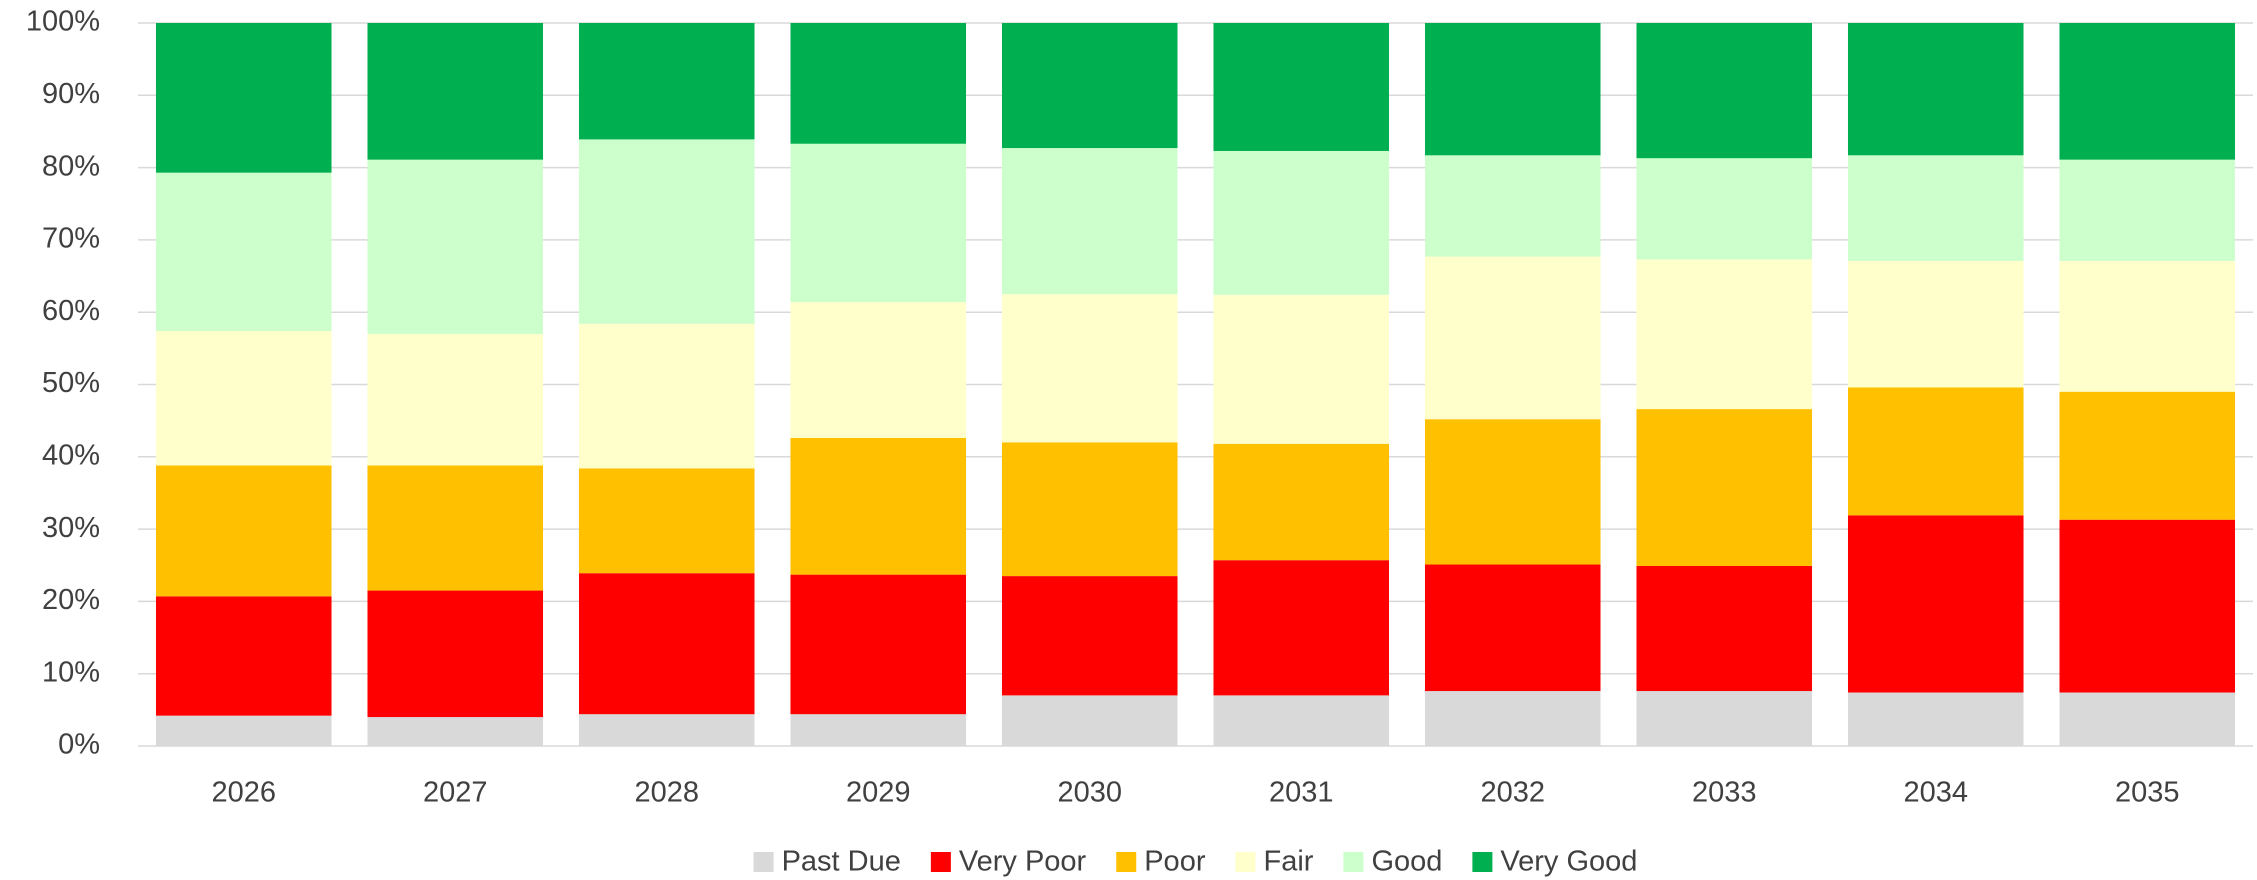 Image resolution: width=2257 pixels, height=880 pixels. I want to click on legend-label: Fair, so click(1288, 862).